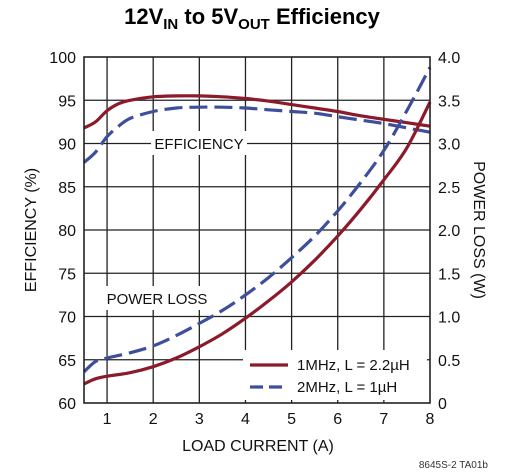 The width and height of the screenshot is (505, 474). Describe the element at coordinates (254, 24) in the screenshot. I see `title-subscript-out: OUT` at that location.